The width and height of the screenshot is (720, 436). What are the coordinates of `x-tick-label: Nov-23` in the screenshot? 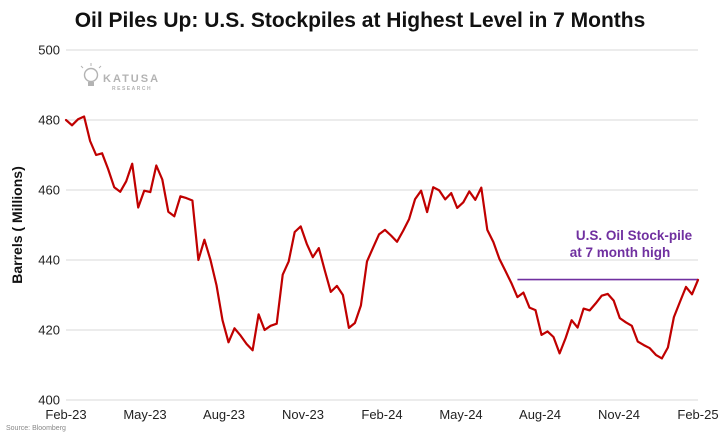 It's located at (303, 414).